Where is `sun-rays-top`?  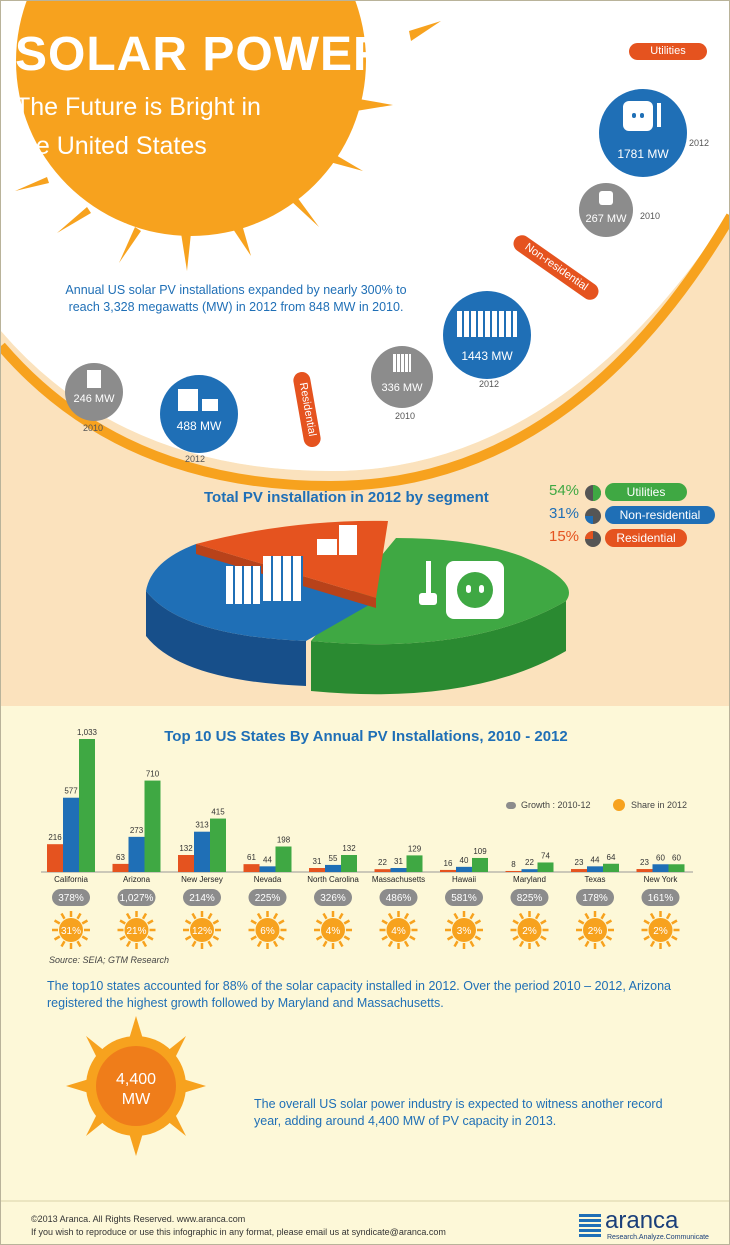
sun-rays-top is located at coordinates (228, 146).